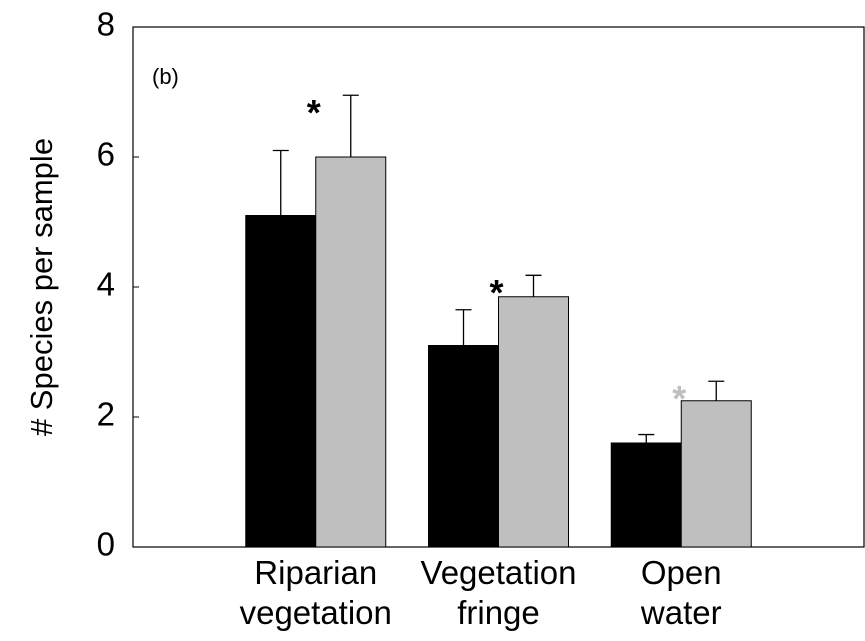 The height and width of the screenshot is (641, 865). I want to click on panel-label: (b), so click(165, 76).